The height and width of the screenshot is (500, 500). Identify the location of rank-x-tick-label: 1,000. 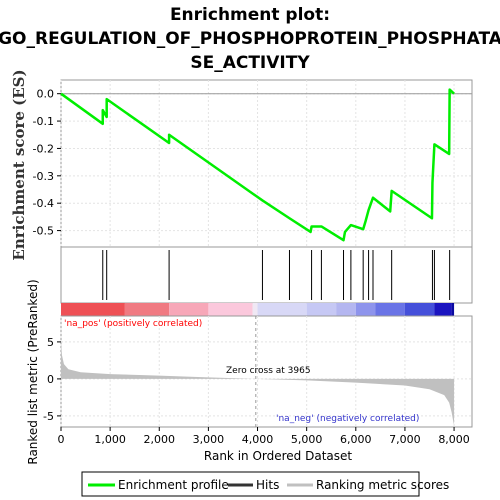
(110, 439).